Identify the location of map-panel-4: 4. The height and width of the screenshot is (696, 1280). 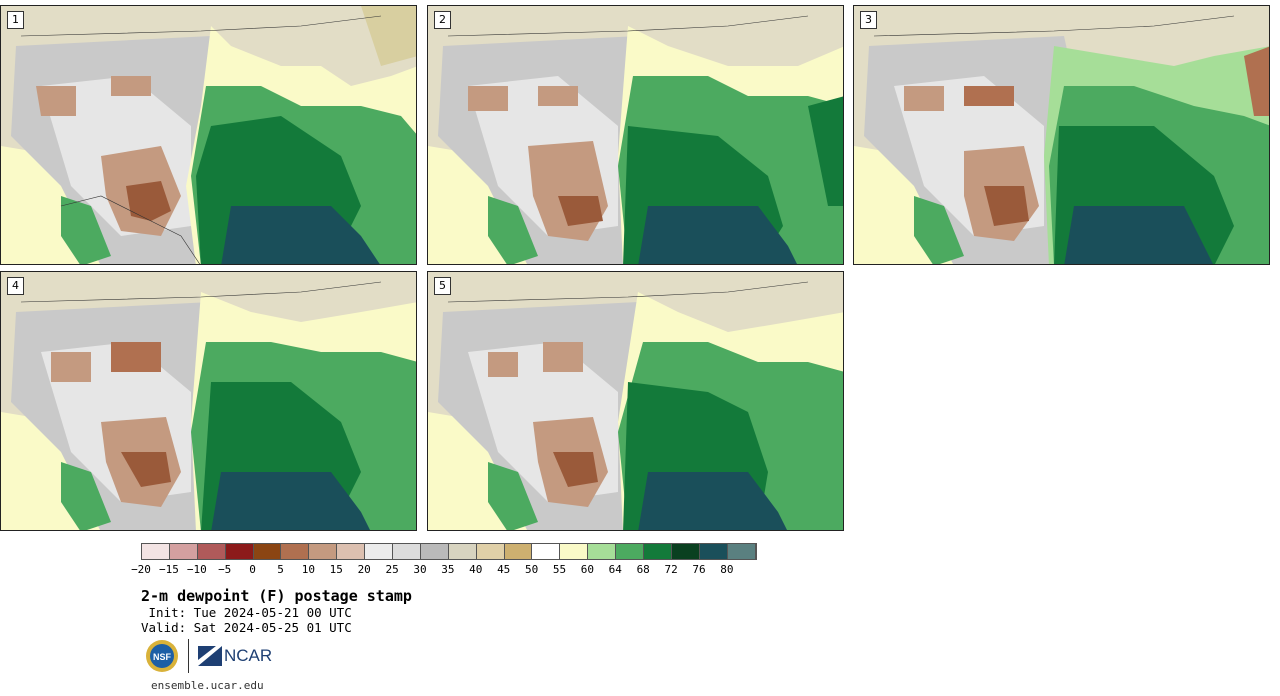
(208, 401).